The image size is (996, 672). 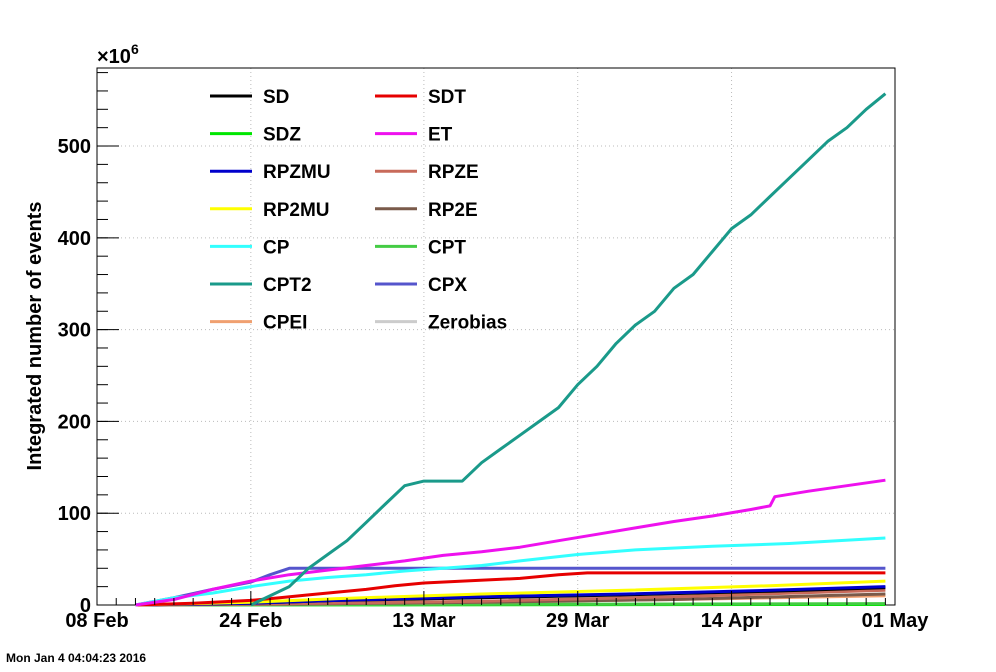 What do you see at coordinates (424, 621) in the screenshot?
I see `x-tick-label-13-mar: 13 Mar` at bounding box center [424, 621].